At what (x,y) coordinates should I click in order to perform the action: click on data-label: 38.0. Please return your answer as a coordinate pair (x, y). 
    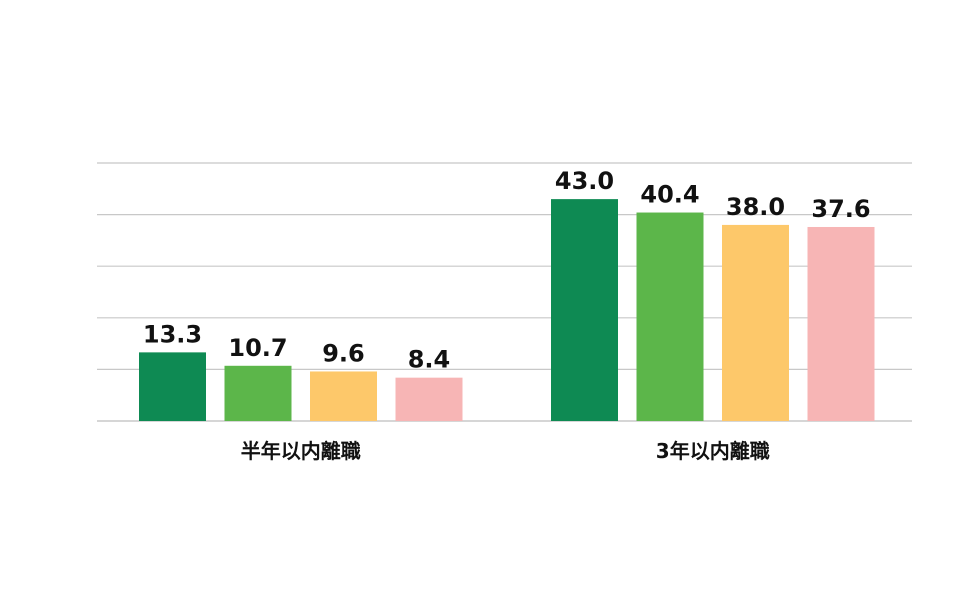
    Looking at the image, I should click on (755, 207).